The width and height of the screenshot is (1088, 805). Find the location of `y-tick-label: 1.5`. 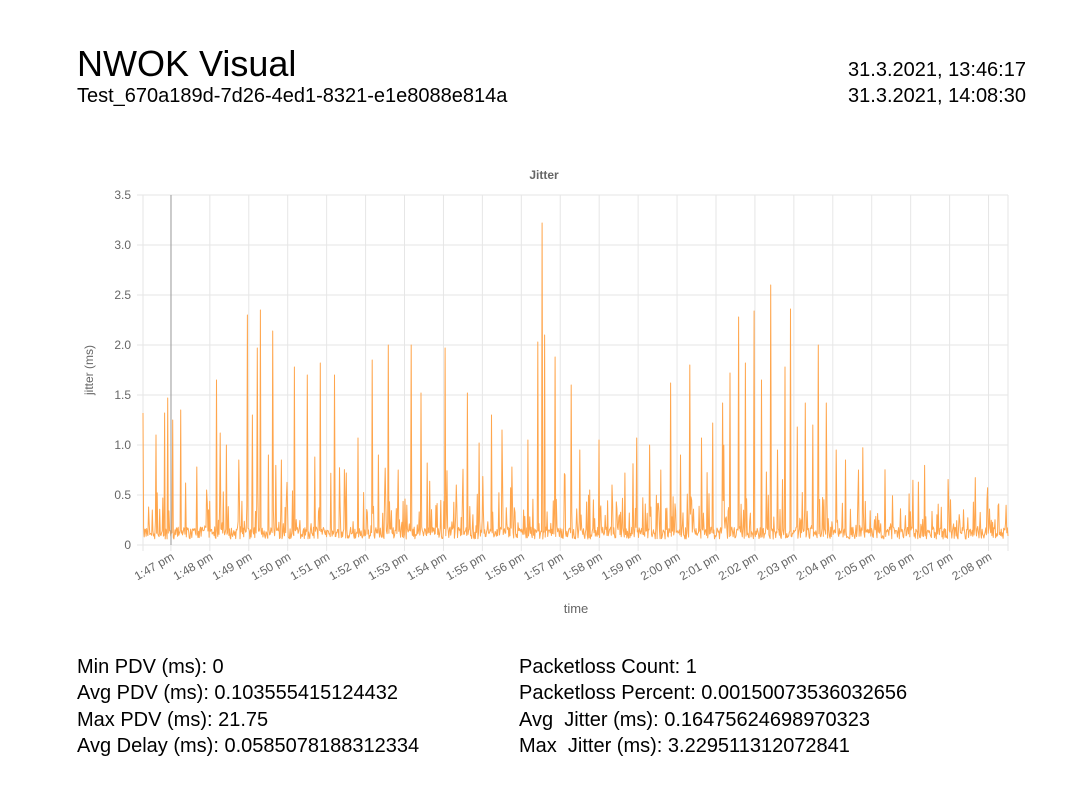

y-tick-label: 1.5 is located at coordinates (122, 395).